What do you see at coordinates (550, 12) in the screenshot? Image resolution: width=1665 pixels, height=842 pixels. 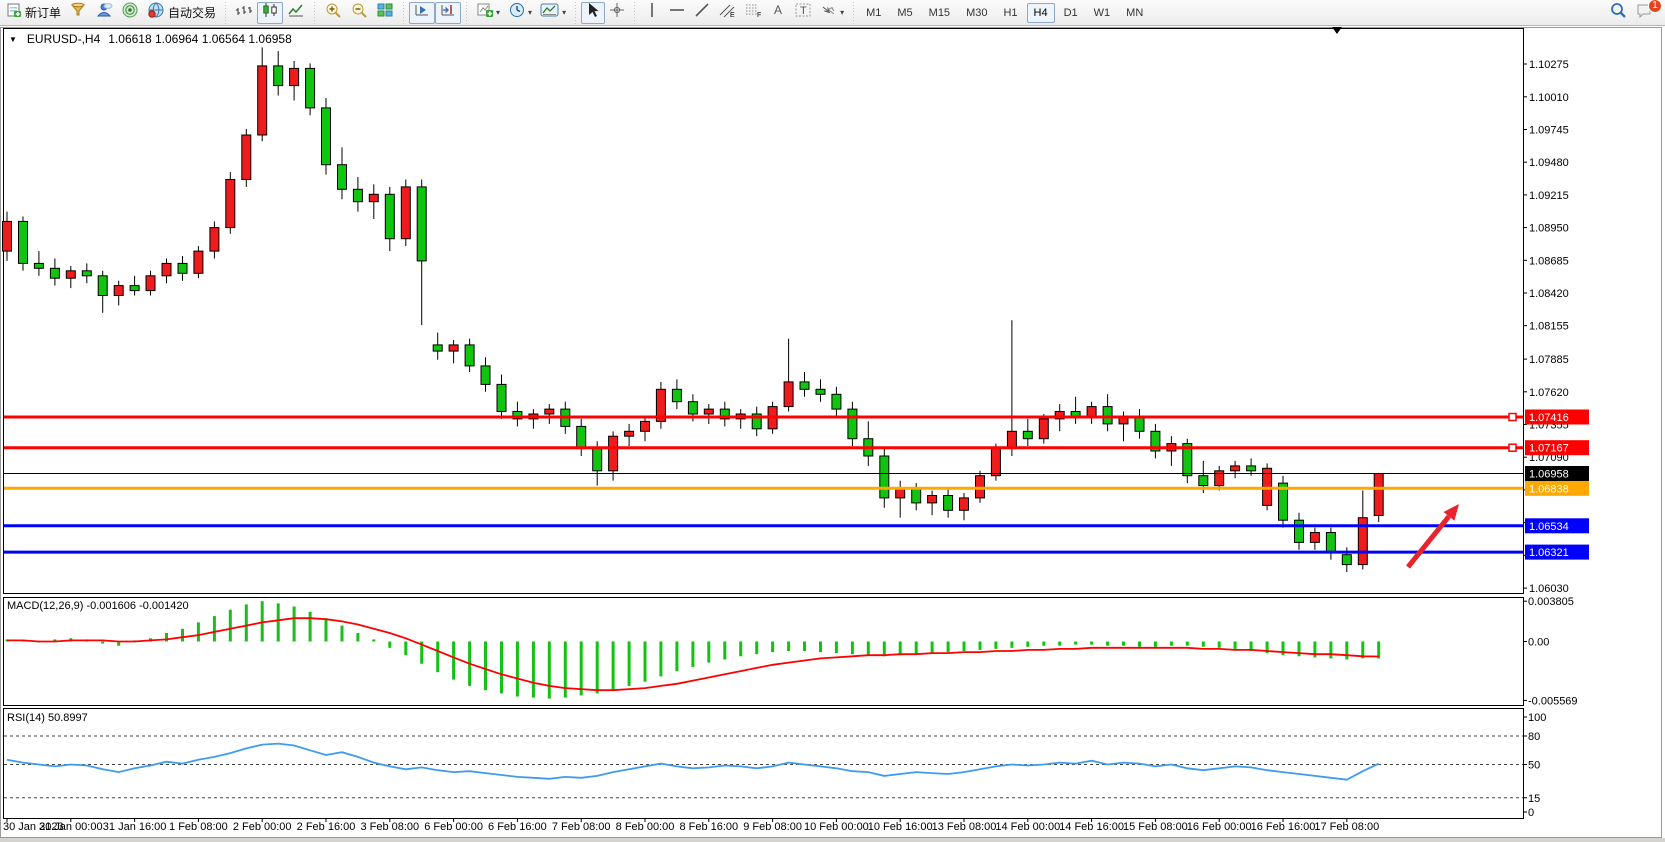 I see `template-chart-icon` at bounding box center [550, 12].